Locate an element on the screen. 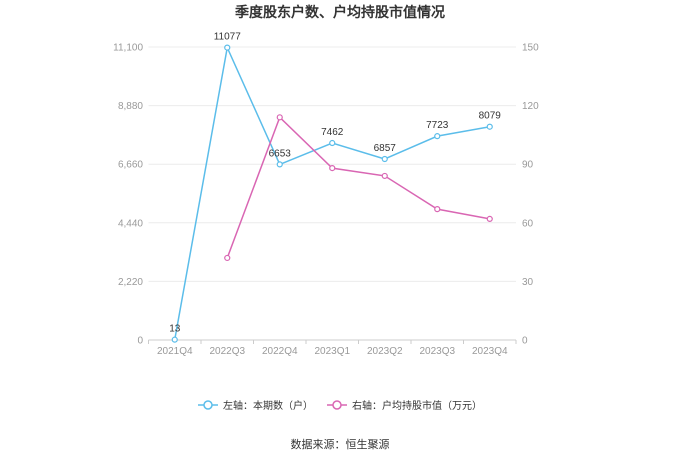  data-label: 6653 is located at coordinates (280, 153).